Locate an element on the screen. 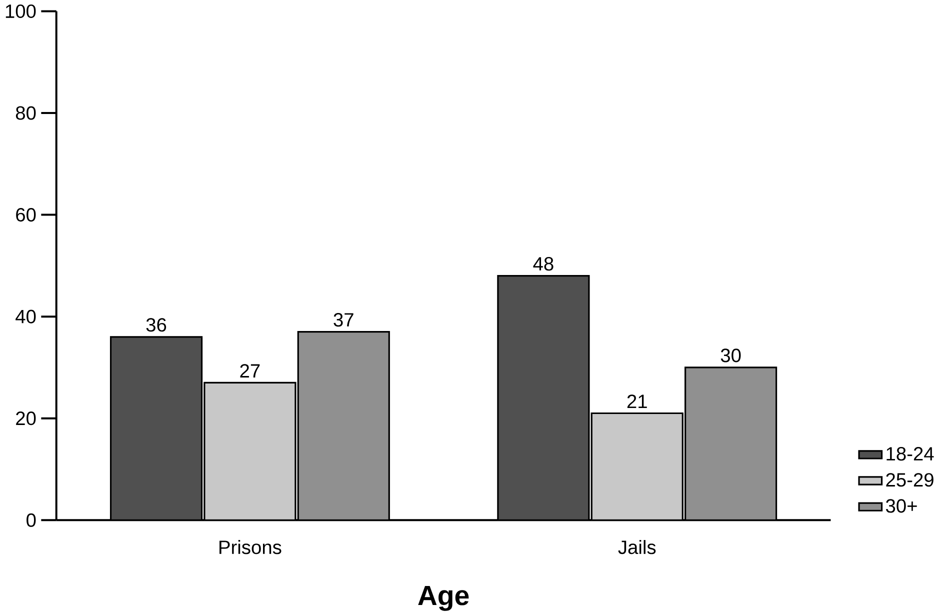 The width and height of the screenshot is (941, 615). y-tick-label: 100 is located at coordinates (21, 11).